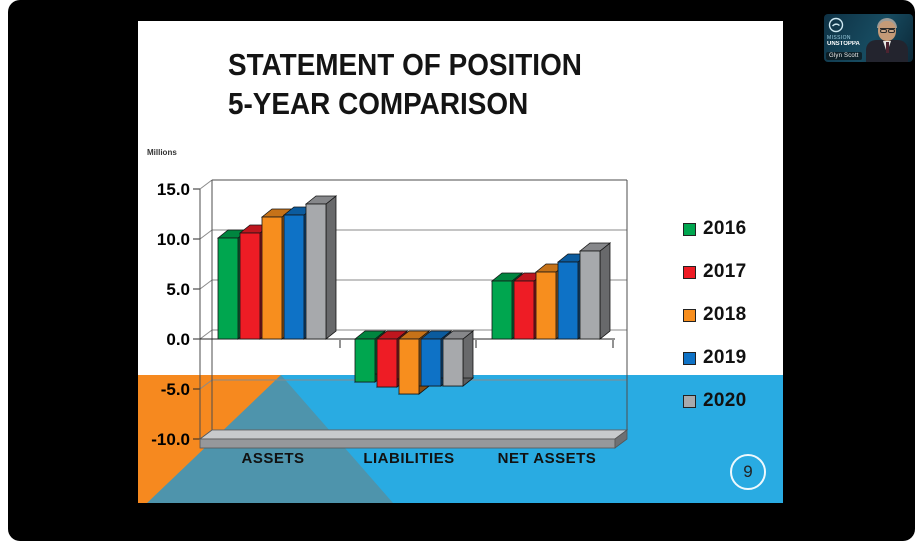  I want to click on participant-name-label: Glyn Scott, so click(844, 56).